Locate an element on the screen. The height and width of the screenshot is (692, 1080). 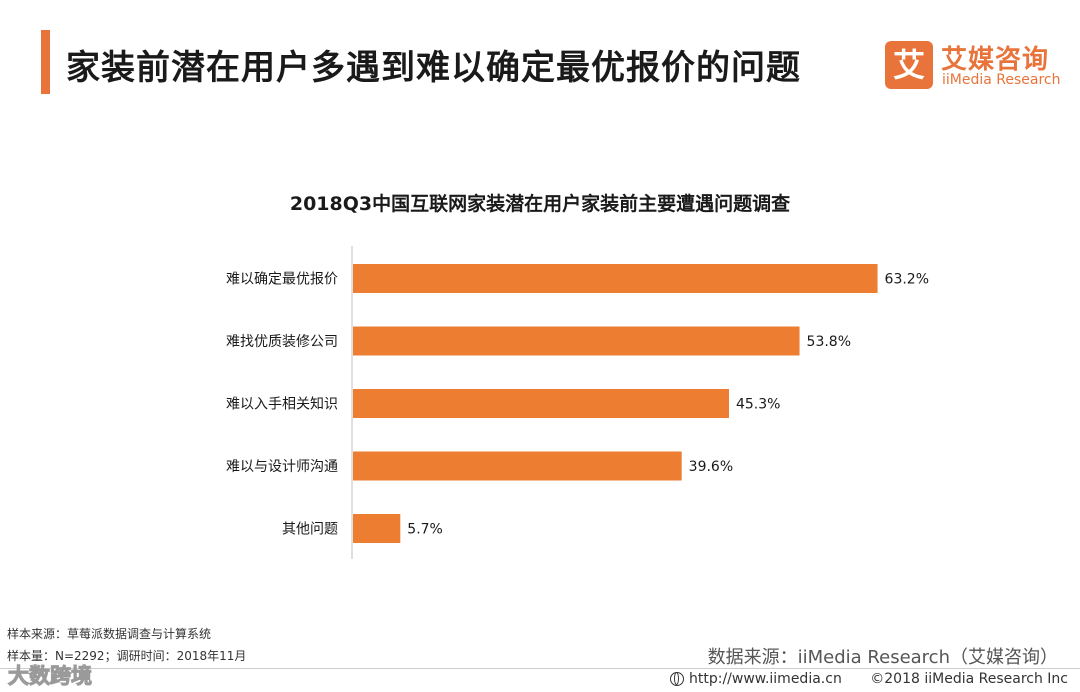
category-label-4: 其他问题 is located at coordinates (310, 530).